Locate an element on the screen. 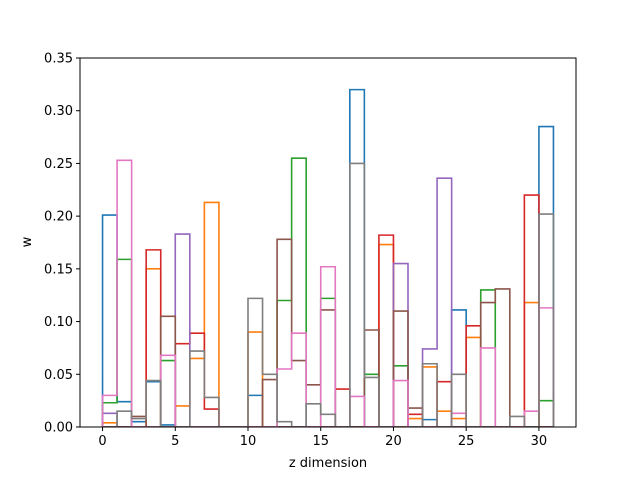 The width and height of the screenshot is (640, 480). x-axis-label: z dimension is located at coordinates (328, 463).